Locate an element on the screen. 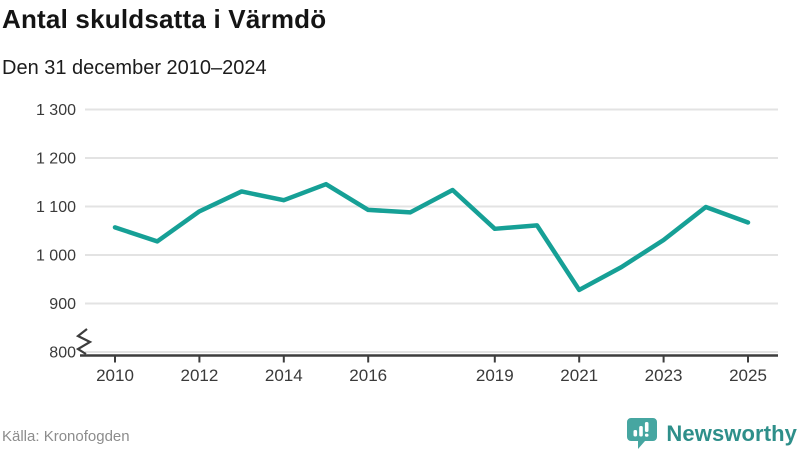  newsworthy-logo-text: Newsworthy is located at coordinates (731, 433).